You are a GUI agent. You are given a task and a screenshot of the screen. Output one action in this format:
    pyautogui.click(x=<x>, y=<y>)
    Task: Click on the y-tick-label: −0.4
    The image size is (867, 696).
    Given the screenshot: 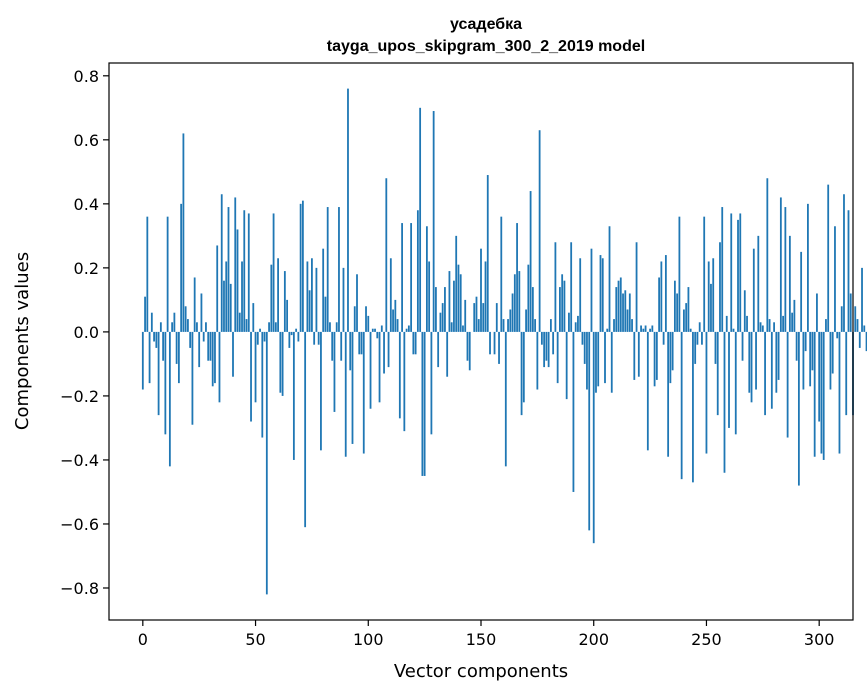 What is the action you would take?
    pyautogui.click(x=79, y=460)
    